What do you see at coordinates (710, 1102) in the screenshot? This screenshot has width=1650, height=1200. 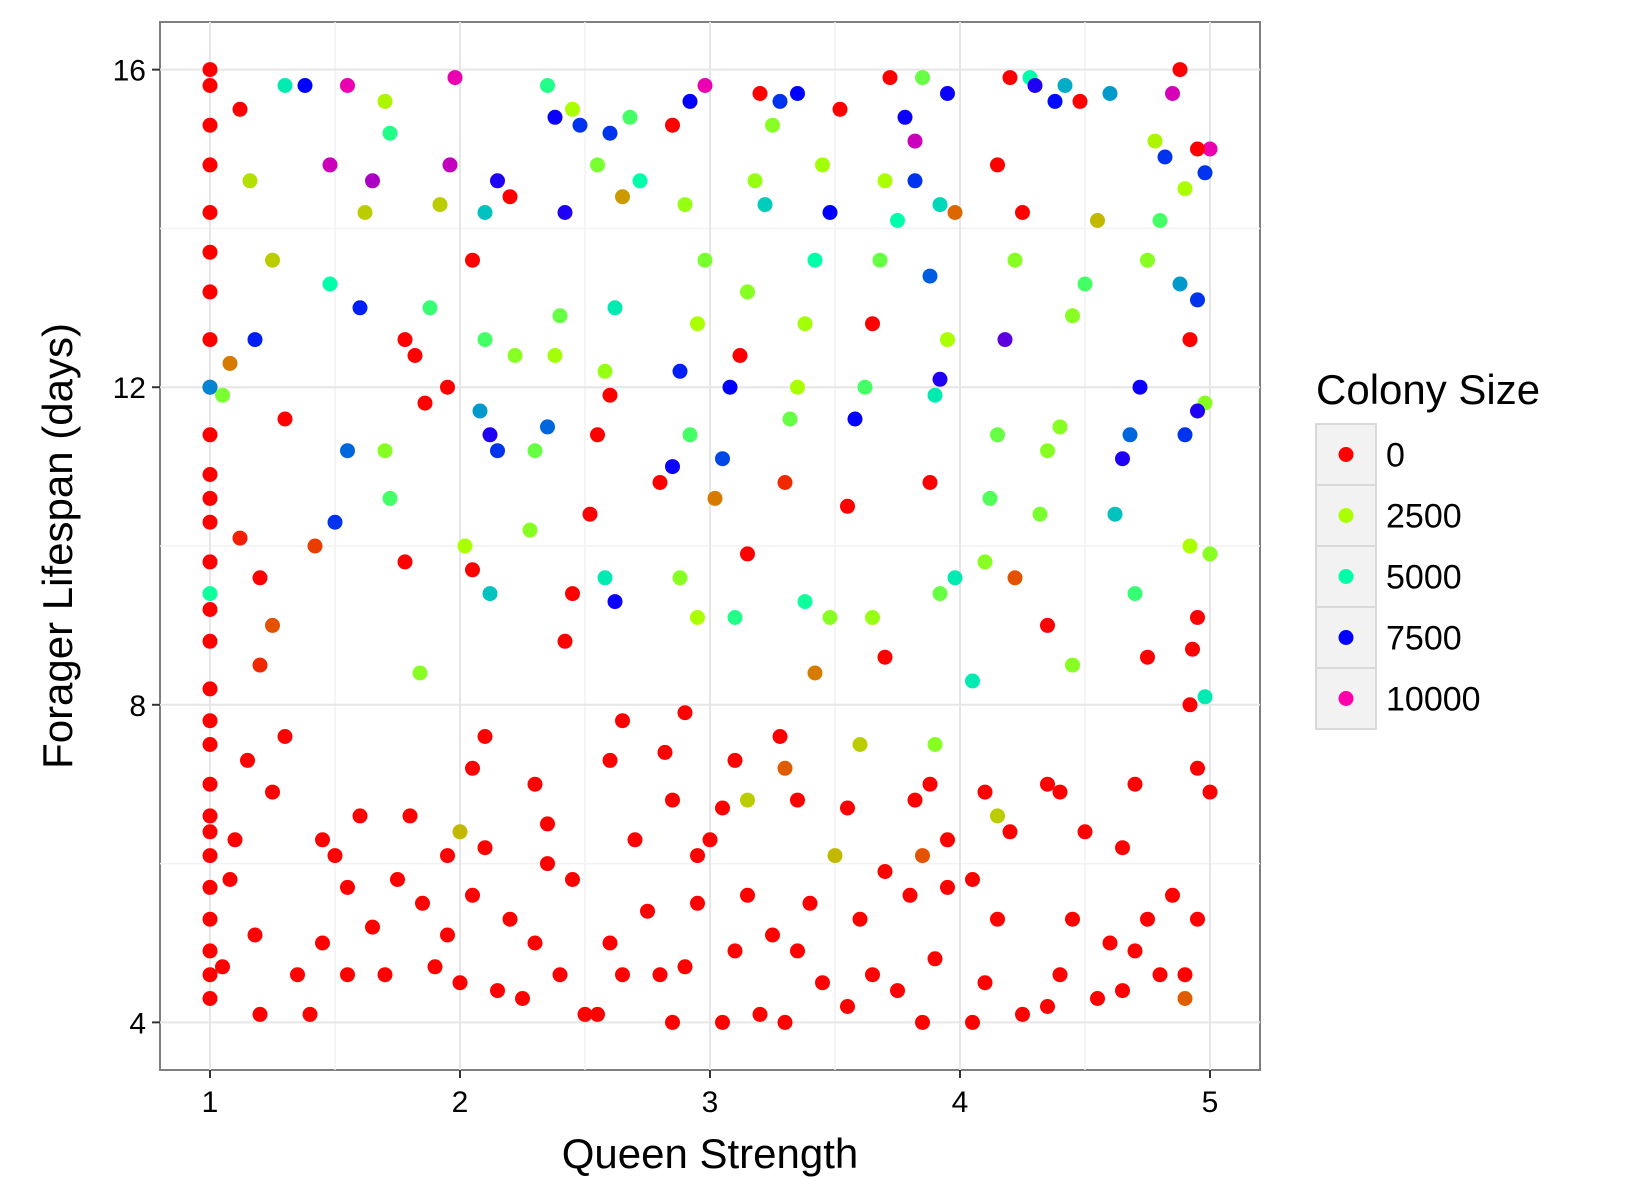 I see `x-tick-label: 3` at bounding box center [710, 1102].